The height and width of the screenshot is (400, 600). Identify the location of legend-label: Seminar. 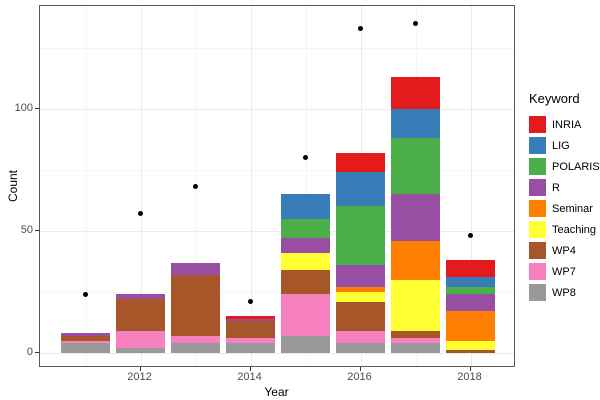
(572, 208).